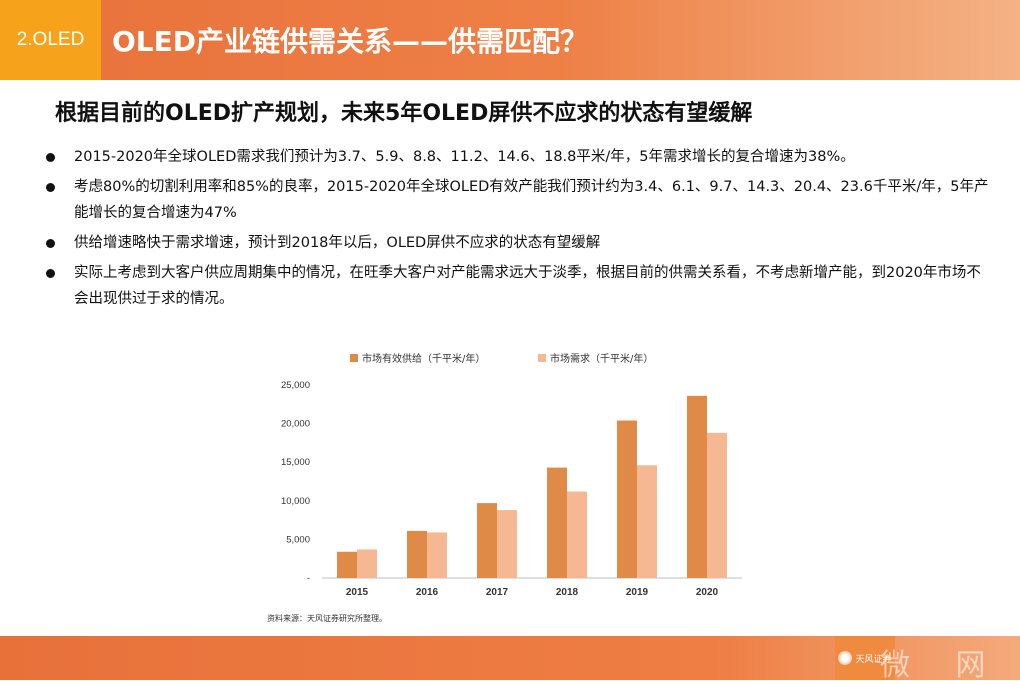 The width and height of the screenshot is (1020, 684). What do you see at coordinates (295, 462) in the screenshot?
I see `y-tick-label: 15,000` at bounding box center [295, 462].